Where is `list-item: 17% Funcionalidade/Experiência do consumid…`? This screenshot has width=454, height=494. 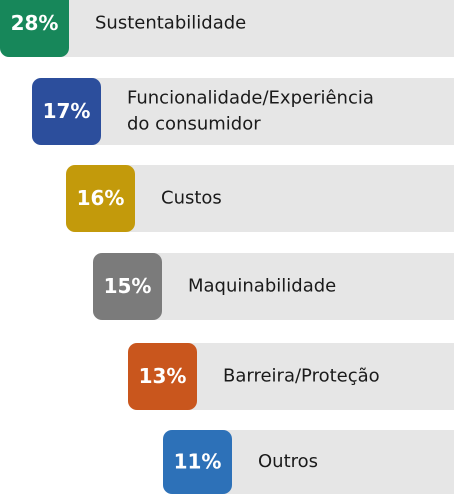 list-item: 17% Funcionalidade/Experiência do consumid… is located at coordinates (243, 111).